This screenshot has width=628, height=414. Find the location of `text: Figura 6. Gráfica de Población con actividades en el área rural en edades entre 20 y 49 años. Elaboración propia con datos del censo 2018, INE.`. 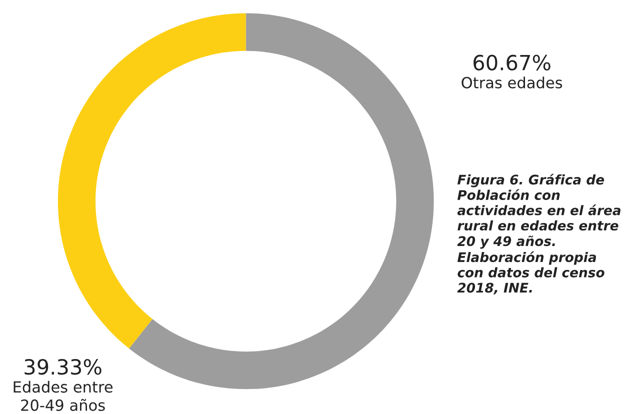

text: Figura 6. Gráfica de Población con actividades en el área rural en edades entre 20 y 49 años. Elaboración propia con datos del censo 2018, INE. is located at coordinates (538, 234).